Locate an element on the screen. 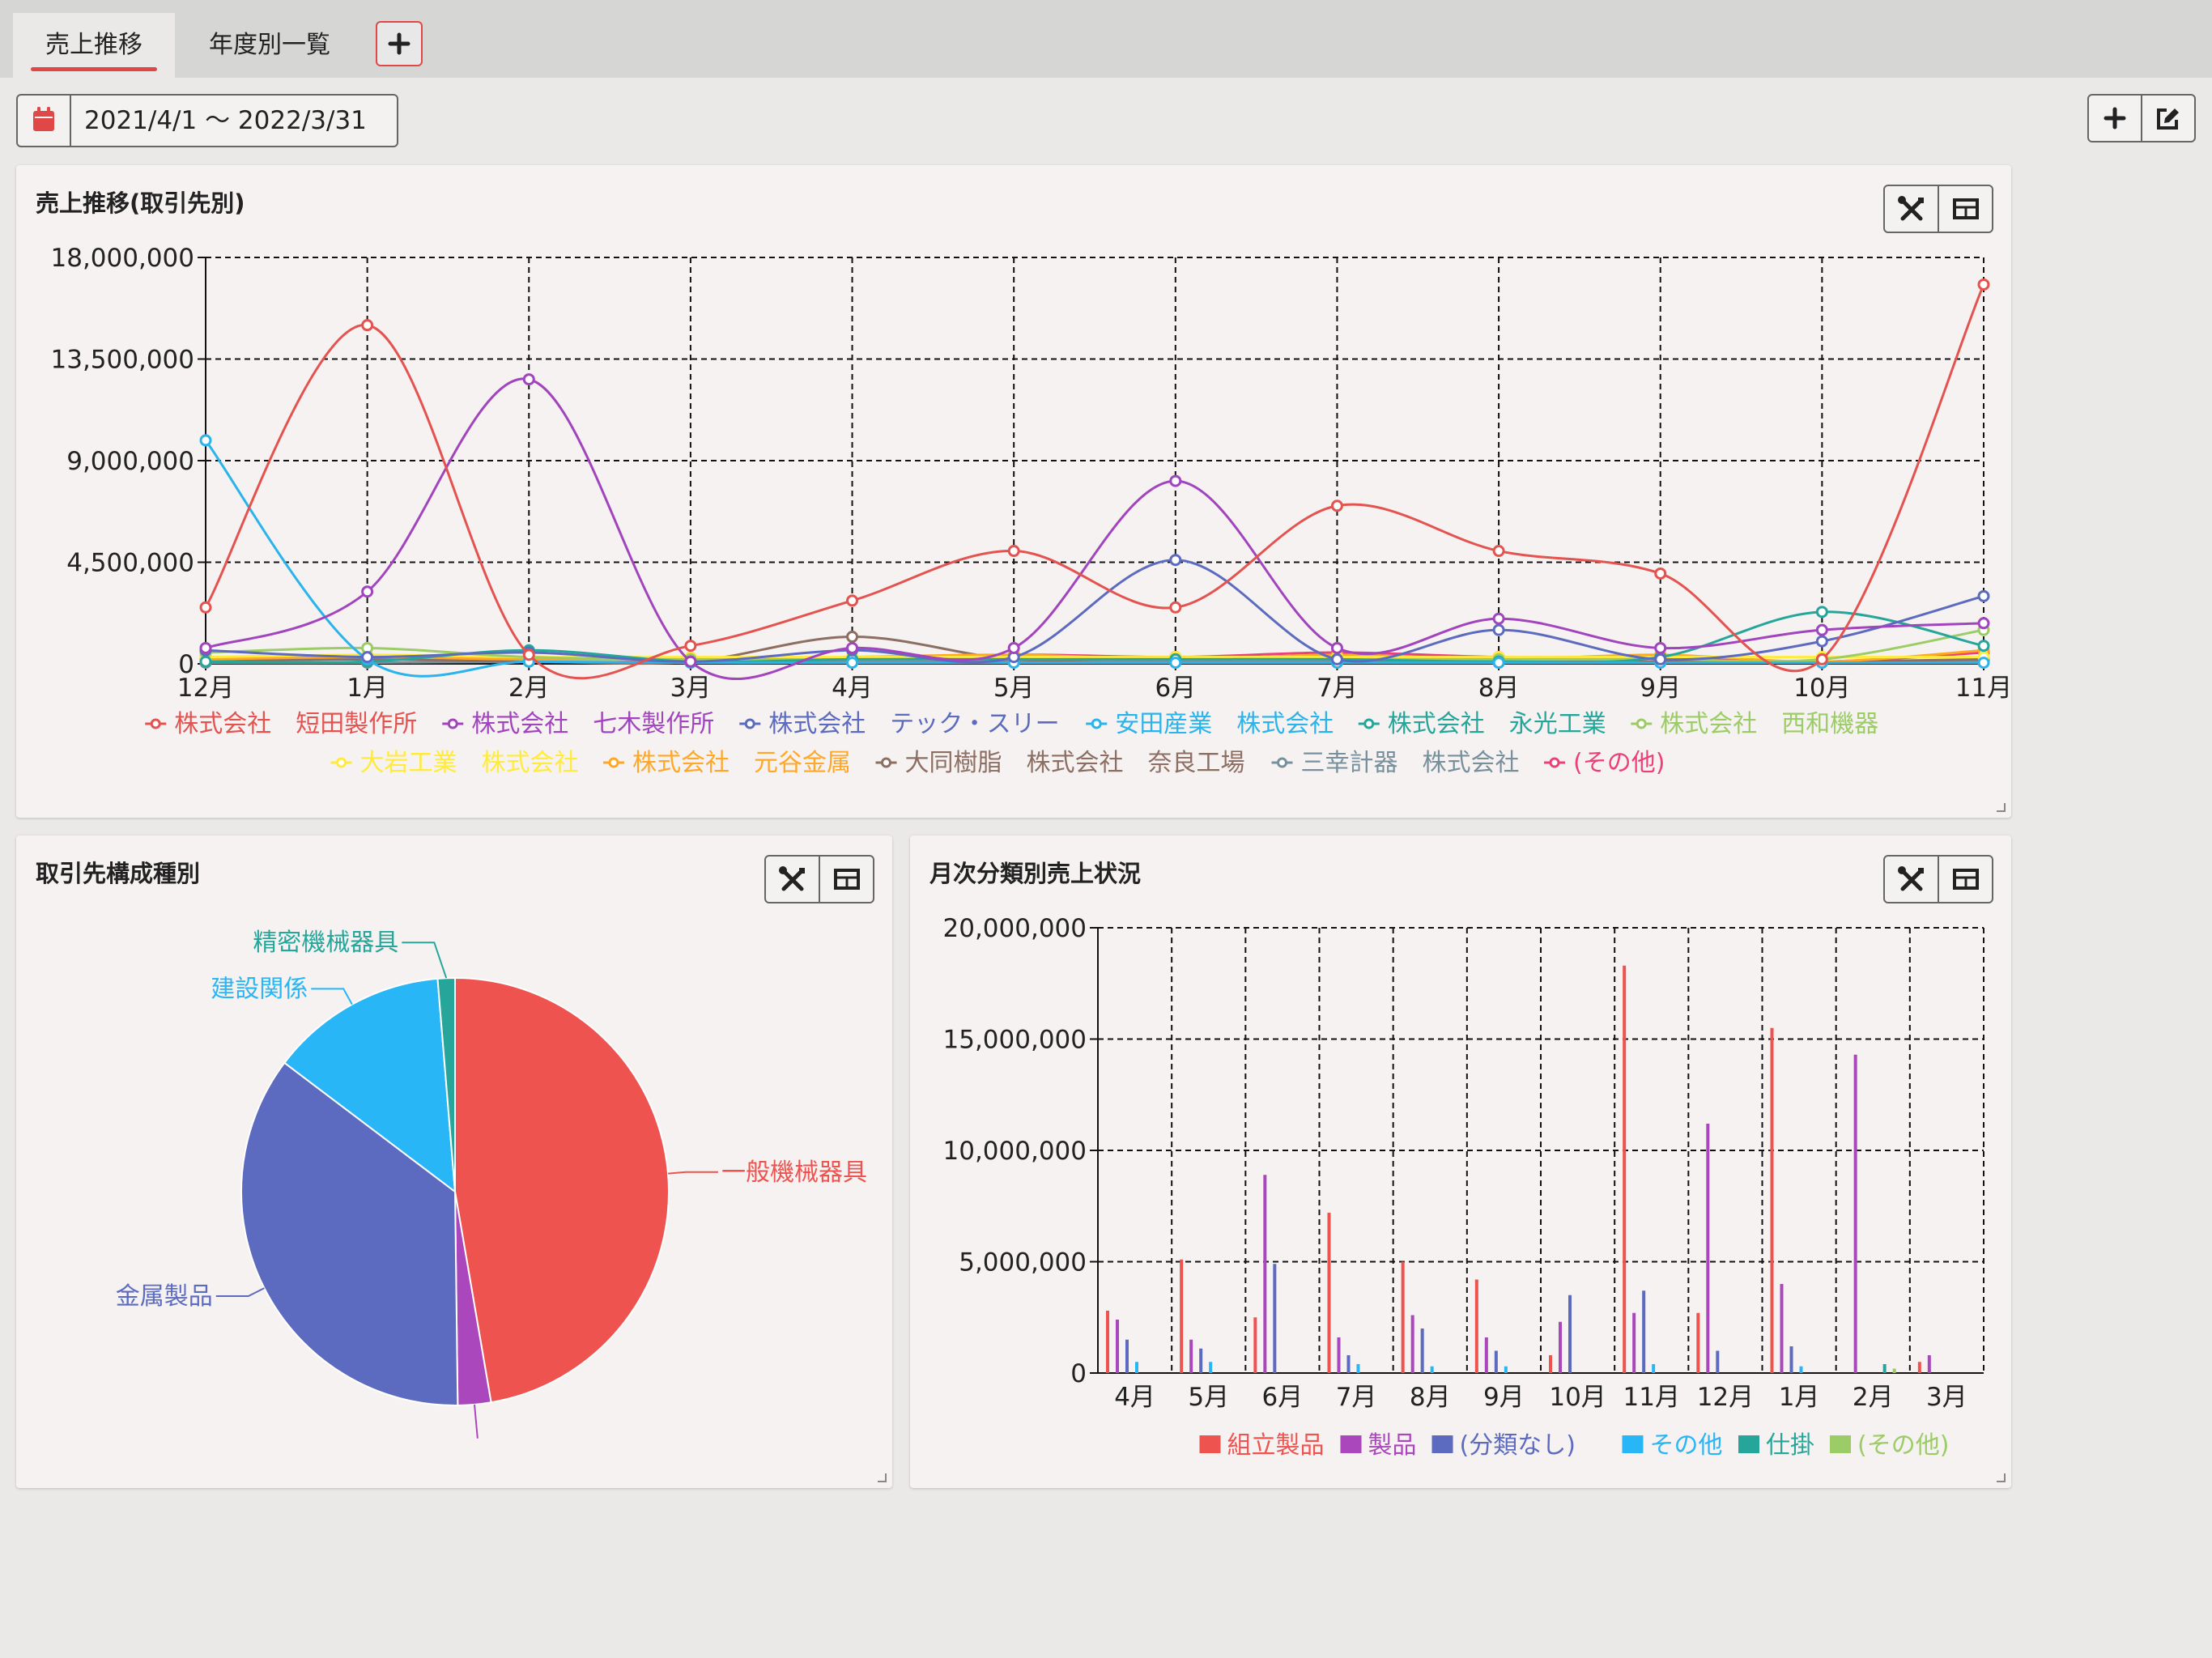 This screenshot has height=1658, width=2212. tab-yearly-list: 年度別一覧 is located at coordinates (270, 45).